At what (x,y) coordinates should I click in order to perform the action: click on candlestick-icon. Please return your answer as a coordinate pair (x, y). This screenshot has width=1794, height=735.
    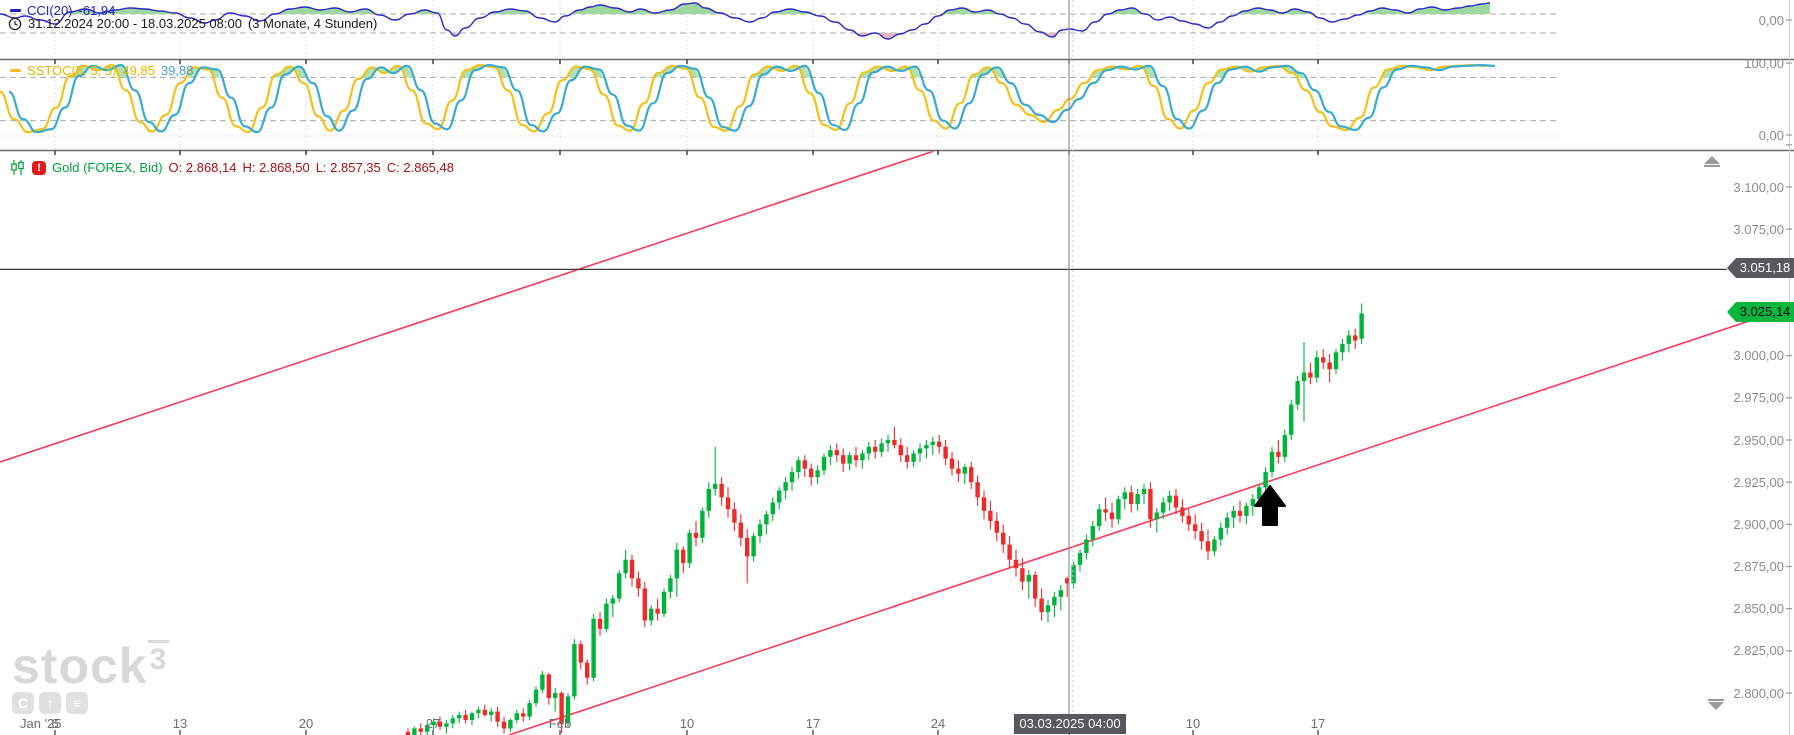
    Looking at the image, I should click on (17, 167).